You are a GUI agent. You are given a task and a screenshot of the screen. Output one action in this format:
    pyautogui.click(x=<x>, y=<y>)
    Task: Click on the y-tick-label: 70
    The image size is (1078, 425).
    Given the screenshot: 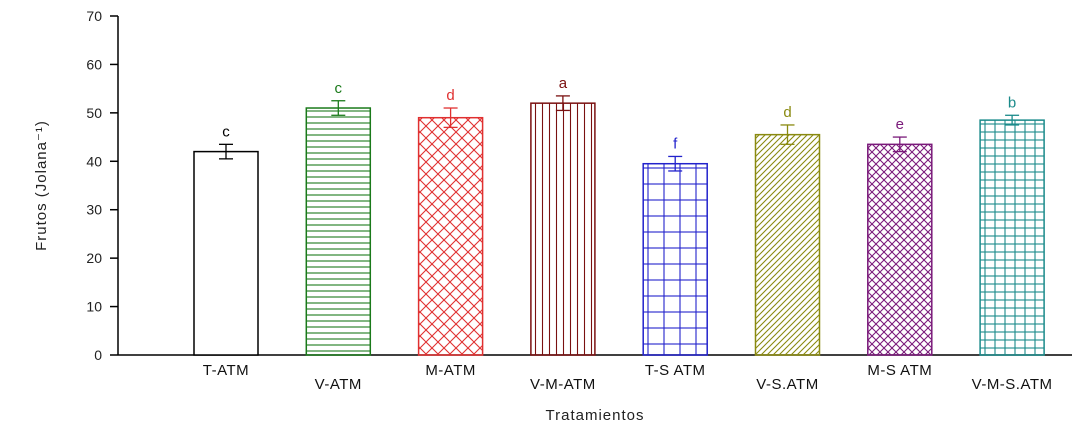 What is the action you would take?
    pyautogui.click(x=94, y=16)
    